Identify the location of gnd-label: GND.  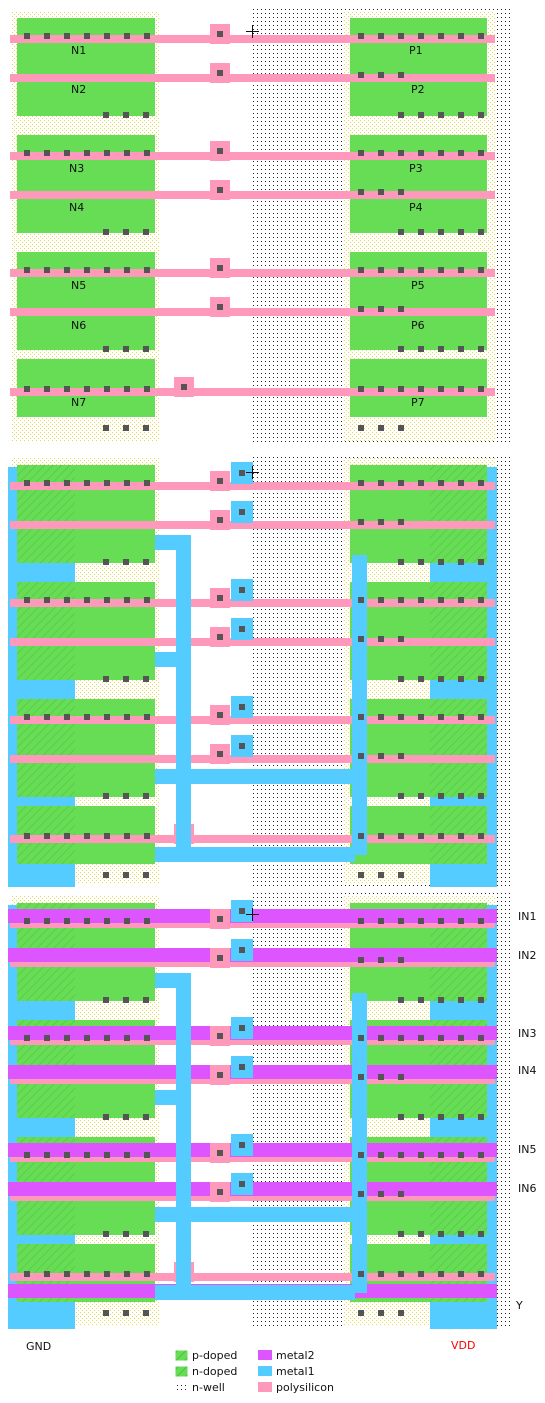
(38, 1346).